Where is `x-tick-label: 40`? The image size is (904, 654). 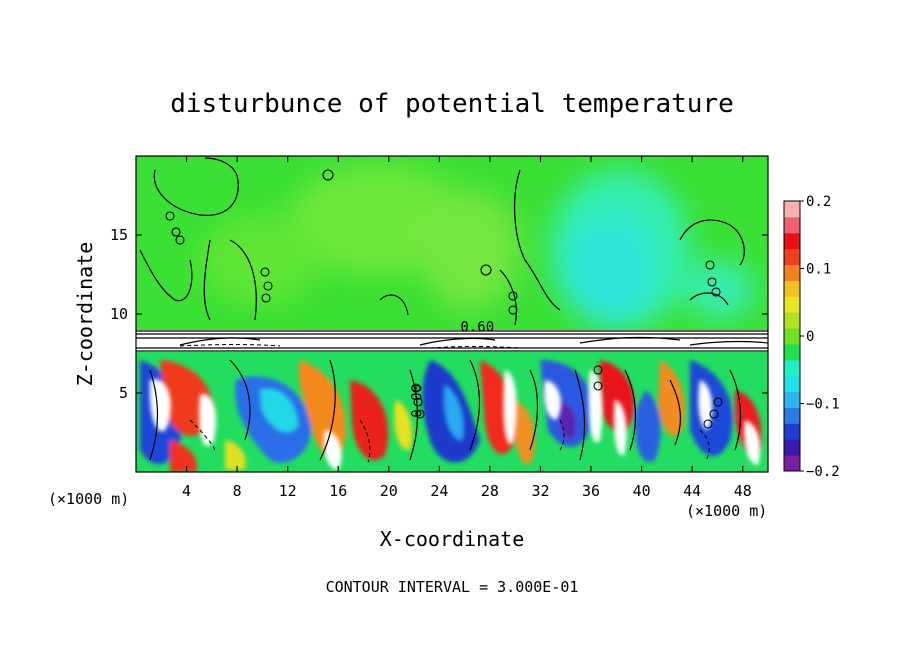
x-tick-label: 40 is located at coordinates (642, 491).